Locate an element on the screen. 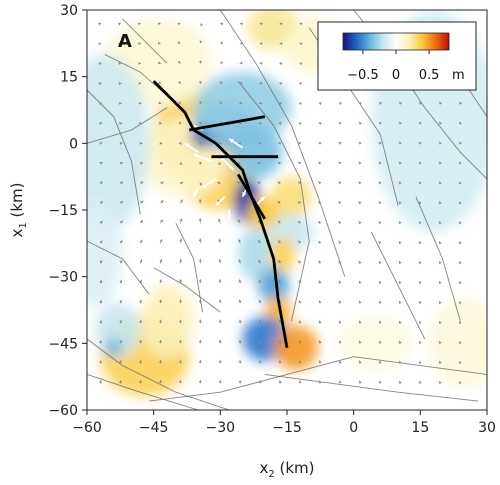 The image size is (500, 485). x-tick-label: −30 is located at coordinates (221, 428).